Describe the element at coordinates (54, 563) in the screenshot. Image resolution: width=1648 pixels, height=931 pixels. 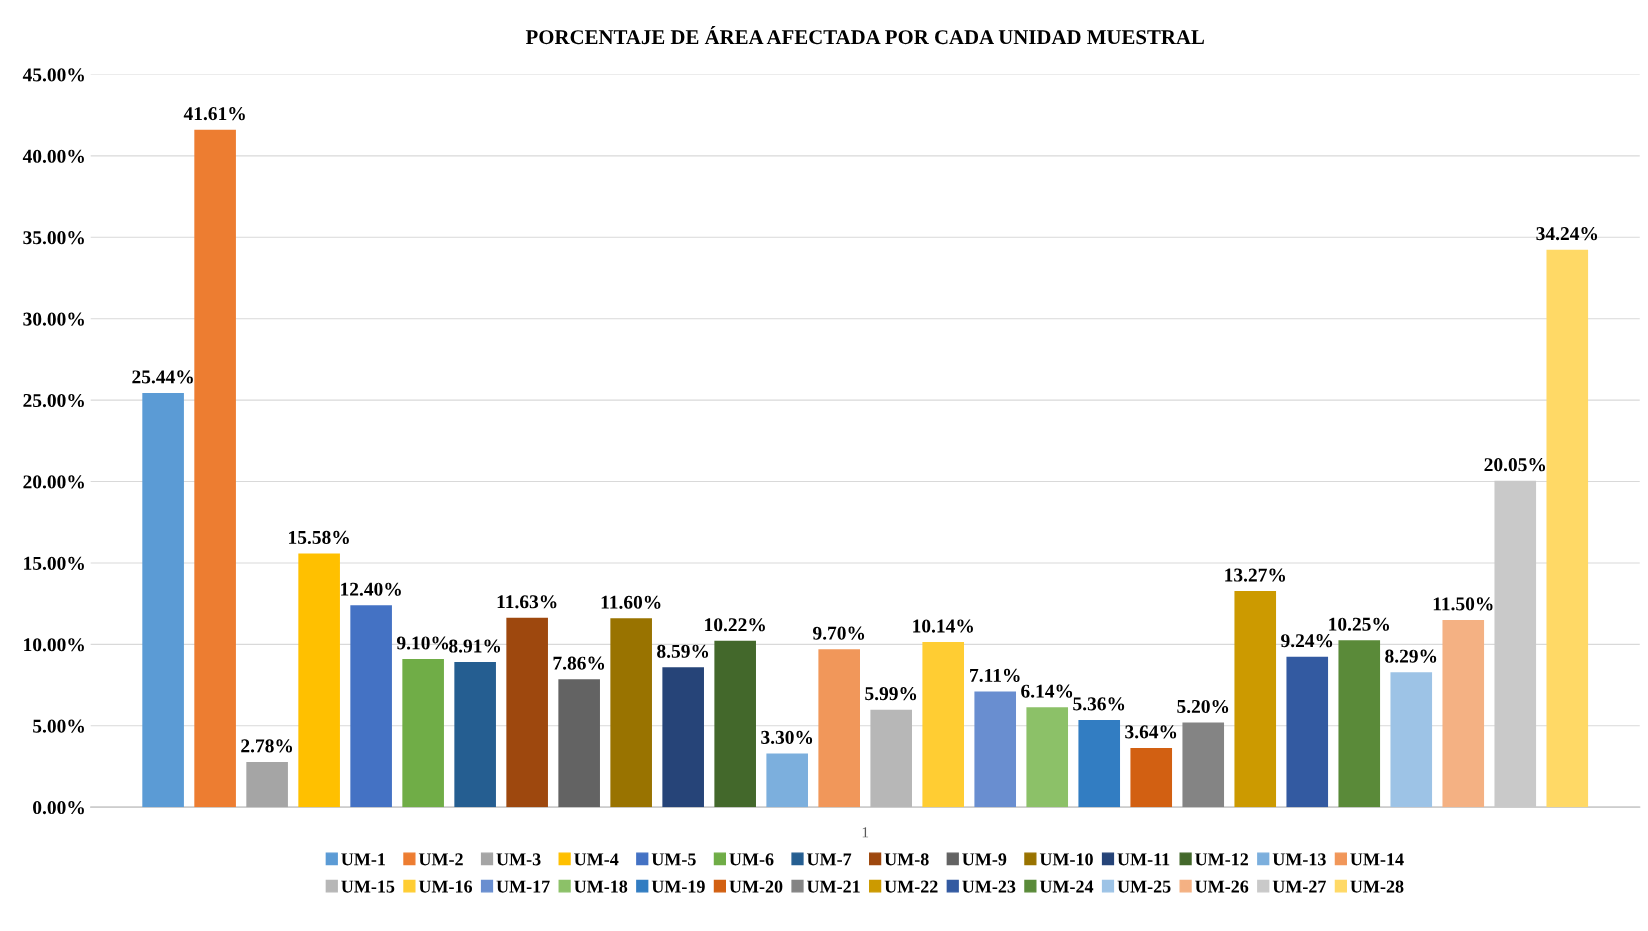
I see `y-tick-label: 15.00%` at that location.